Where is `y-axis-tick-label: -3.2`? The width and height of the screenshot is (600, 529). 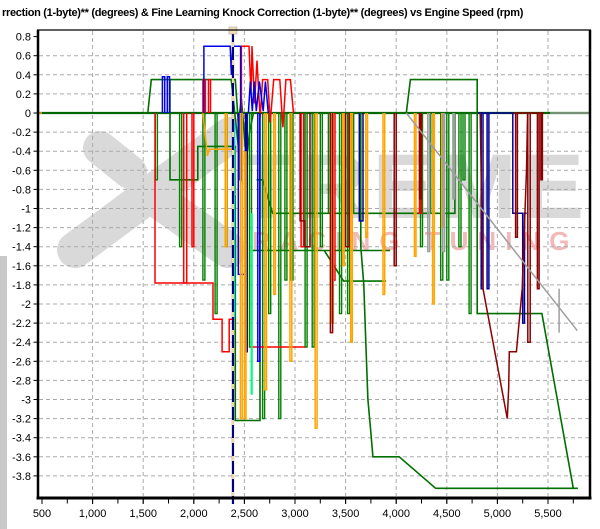 y-axis-tick-label: -3.2 is located at coordinates (21, 420).